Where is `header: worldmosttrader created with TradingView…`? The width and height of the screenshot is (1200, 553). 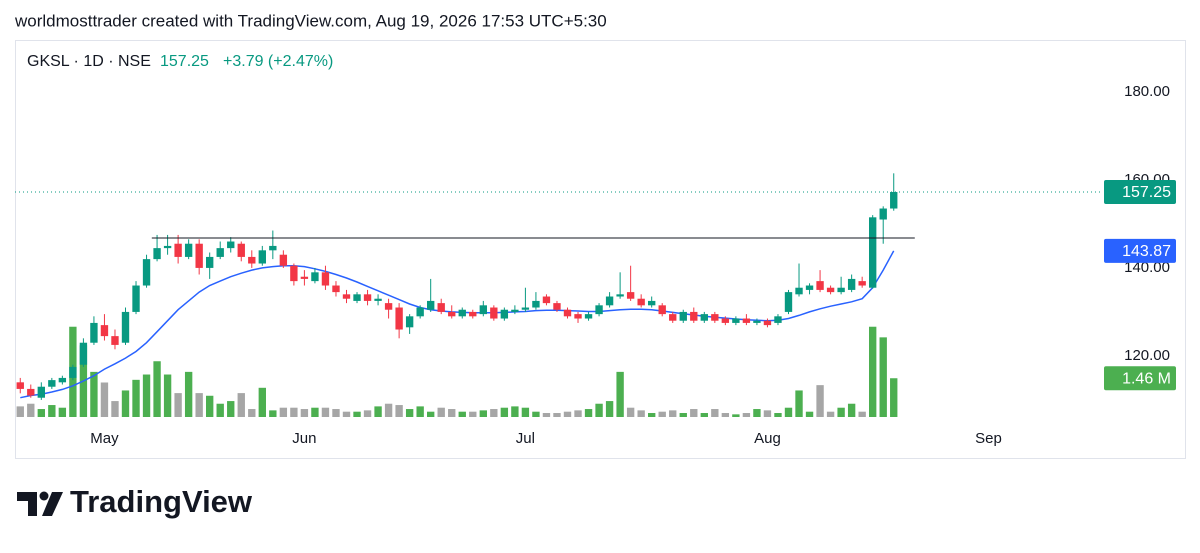
header: worldmosttrader created with TradingView… is located at coordinates (310, 20).